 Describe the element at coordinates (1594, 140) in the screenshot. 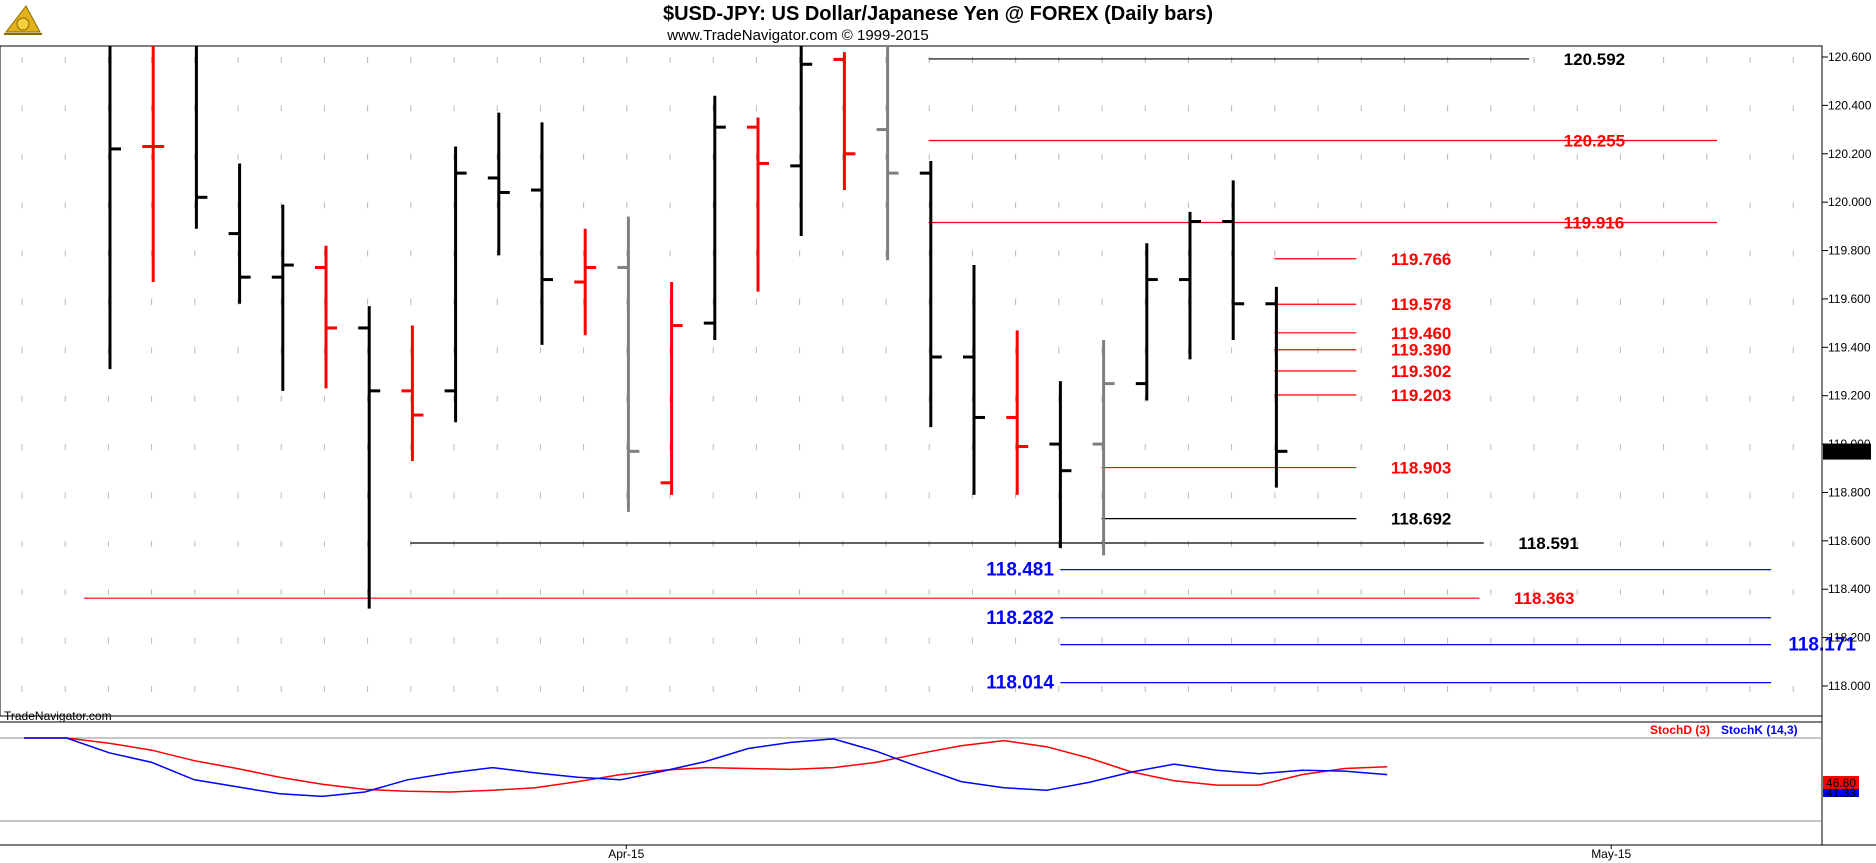

I see `level-label: 120.255` at that location.